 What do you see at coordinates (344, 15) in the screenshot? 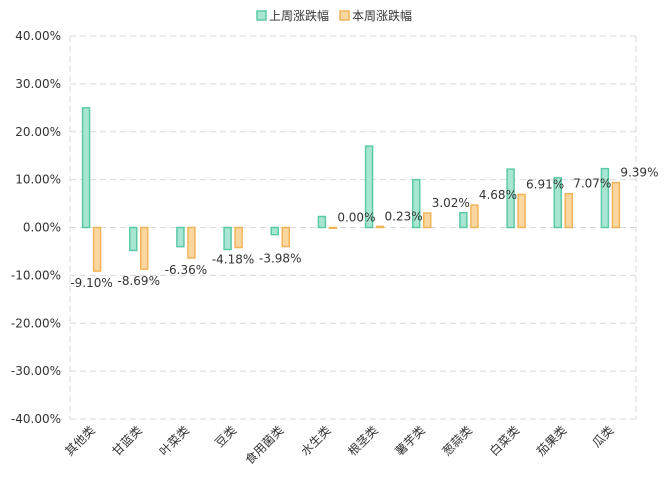
I see `legend-item-this-week-swatch` at bounding box center [344, 15].